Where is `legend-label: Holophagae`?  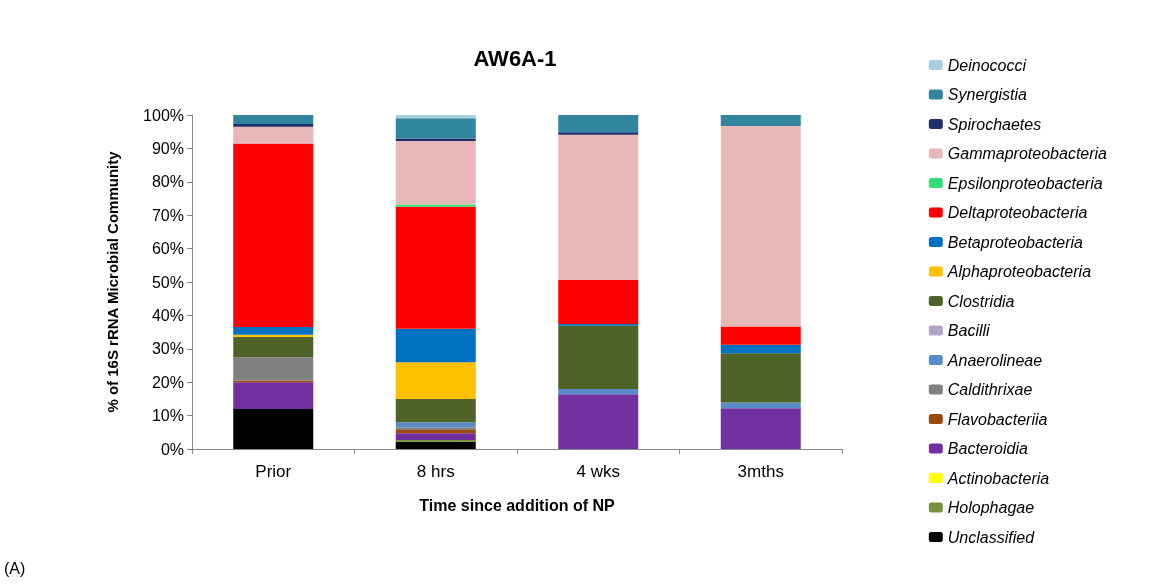
legend-label: Holophagae is located at coordinates (991, 507).